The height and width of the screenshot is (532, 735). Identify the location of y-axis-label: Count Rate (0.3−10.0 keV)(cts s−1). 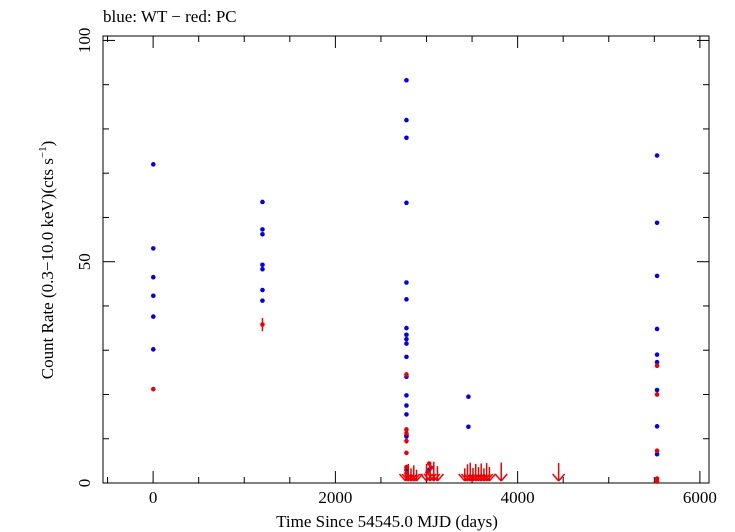
(47, 260).